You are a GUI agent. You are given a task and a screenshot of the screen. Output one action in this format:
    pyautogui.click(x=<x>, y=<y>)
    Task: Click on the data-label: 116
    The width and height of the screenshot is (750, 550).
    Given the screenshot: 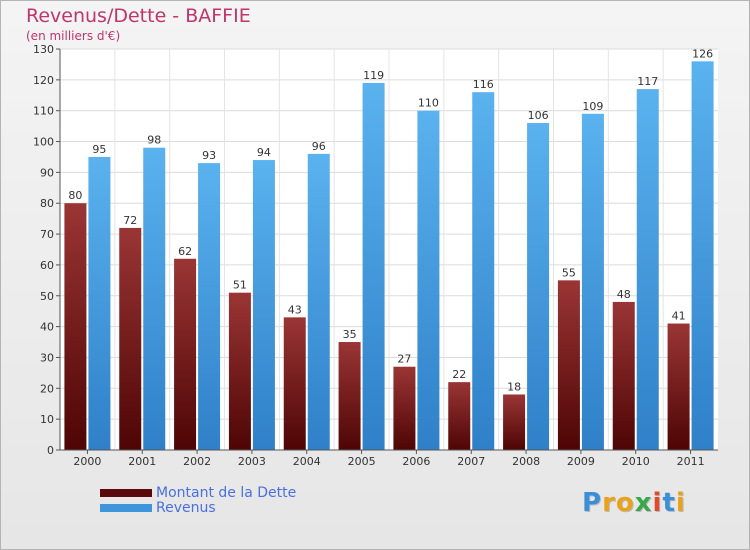 What is the action you would take?
    pyautogui.click(x=483, y=84)
    